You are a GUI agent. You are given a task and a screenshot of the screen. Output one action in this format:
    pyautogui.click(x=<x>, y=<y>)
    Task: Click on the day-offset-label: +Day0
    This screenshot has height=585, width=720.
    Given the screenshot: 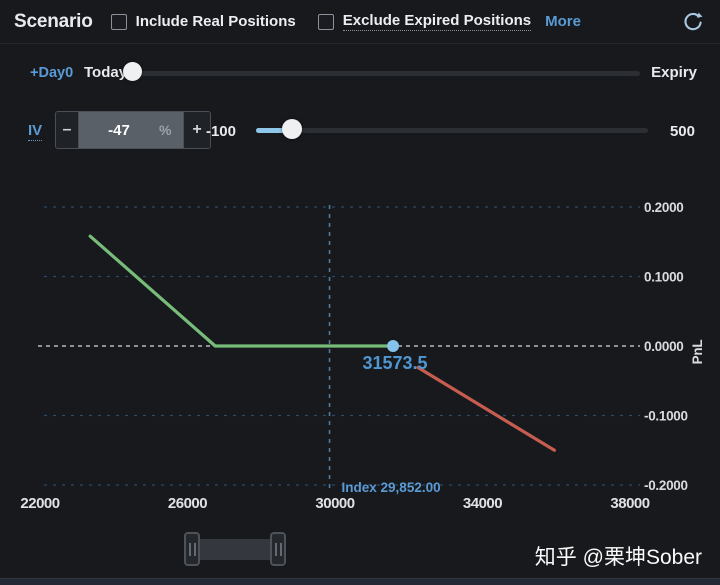 What is the action you would take?
    pyautogui.click(x=52, y=73)
    